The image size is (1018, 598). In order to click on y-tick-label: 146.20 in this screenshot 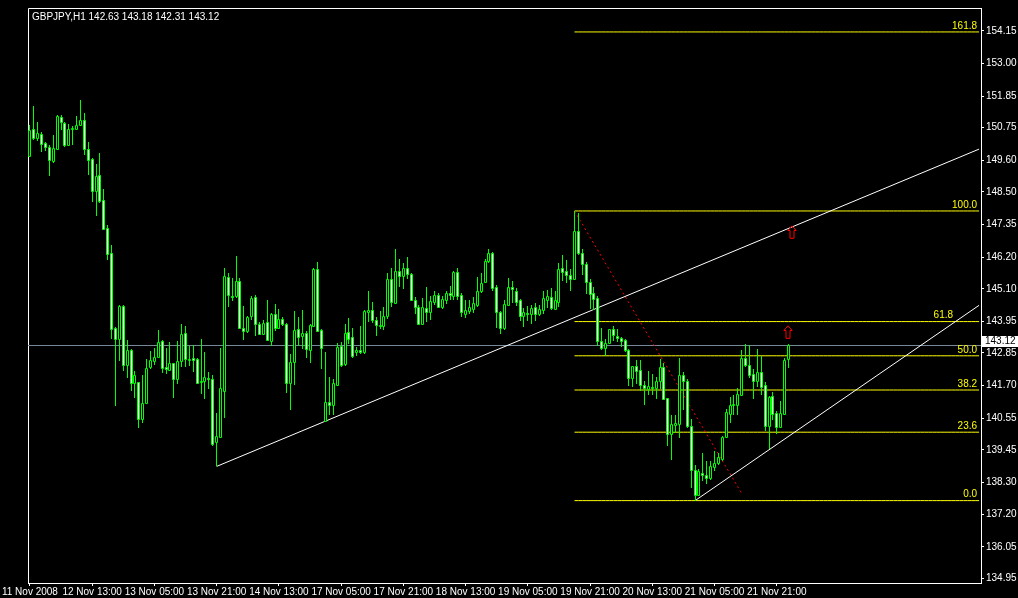, I will do `click(1002, 257)`.